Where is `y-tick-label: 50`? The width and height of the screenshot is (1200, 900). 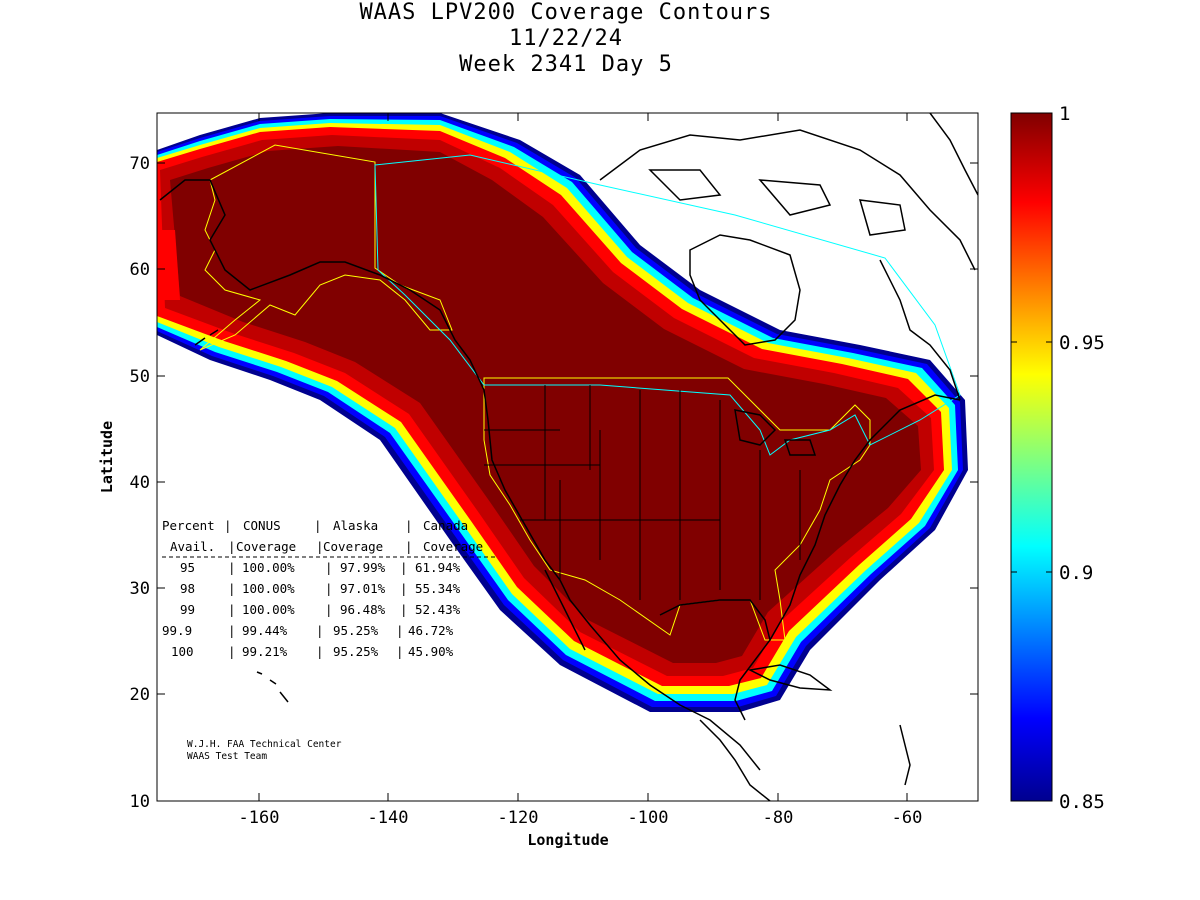
y-tick-label: 50 is located at coordinates (140, 377).